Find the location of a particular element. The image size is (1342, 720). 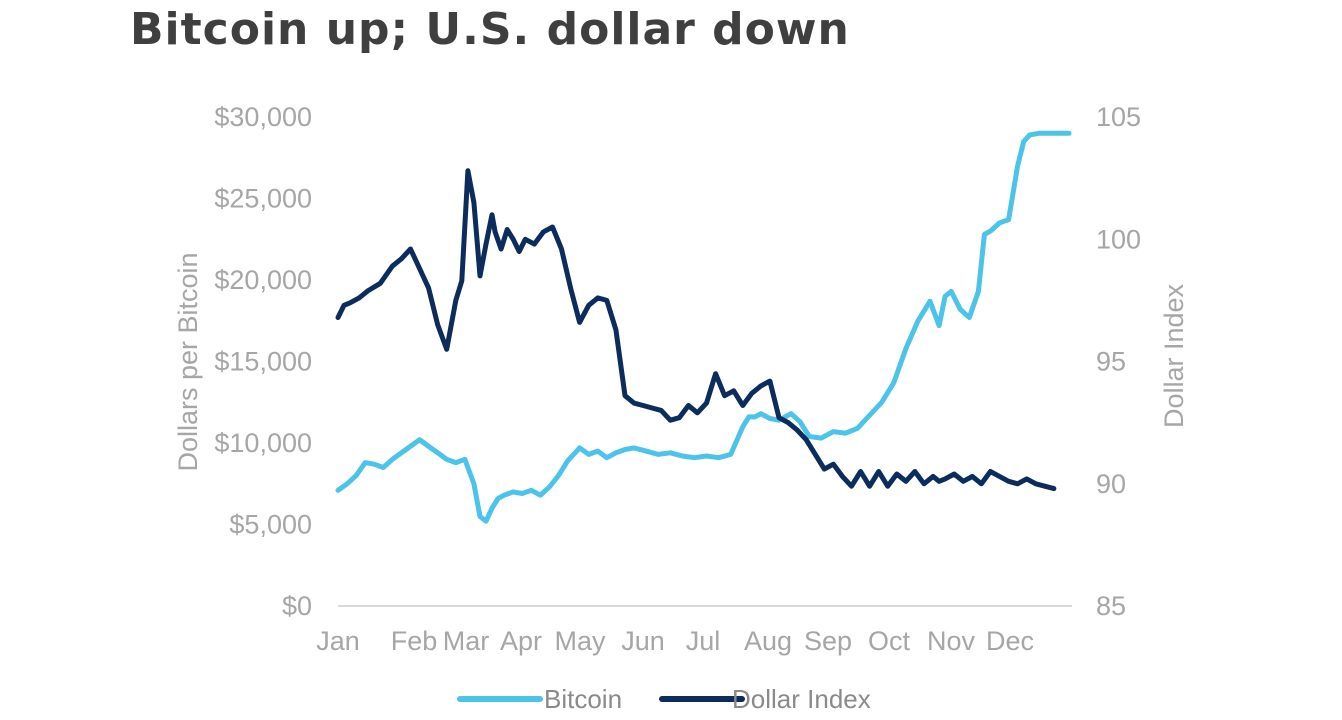

right-tick-label: 85 is located at coordinates (1111, 606).